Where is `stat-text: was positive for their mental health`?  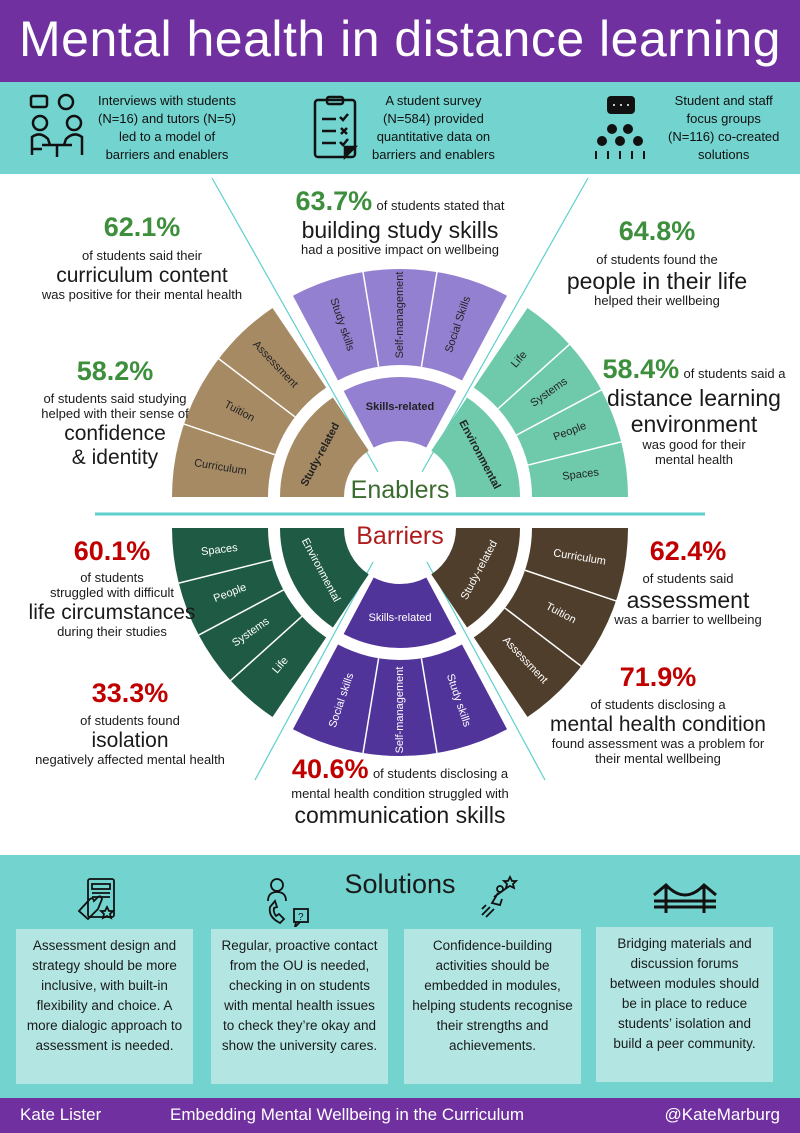
stat-text: was positive for their mental health is located at coordinates (142, 295).